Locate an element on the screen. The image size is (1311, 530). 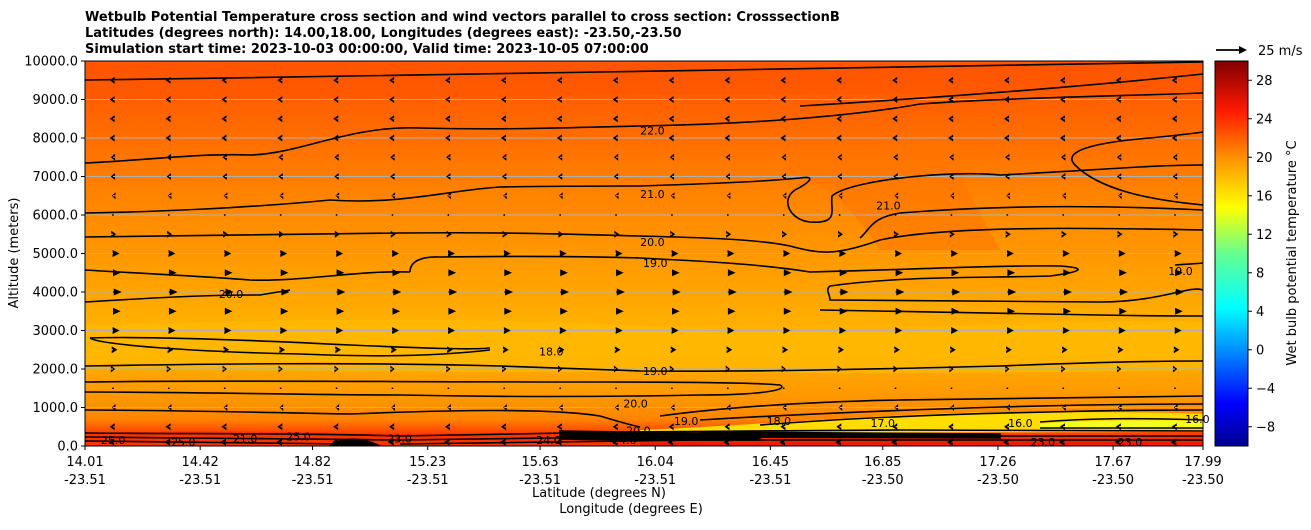
contour-fill-warm-band is located at coordinates (644, 346).